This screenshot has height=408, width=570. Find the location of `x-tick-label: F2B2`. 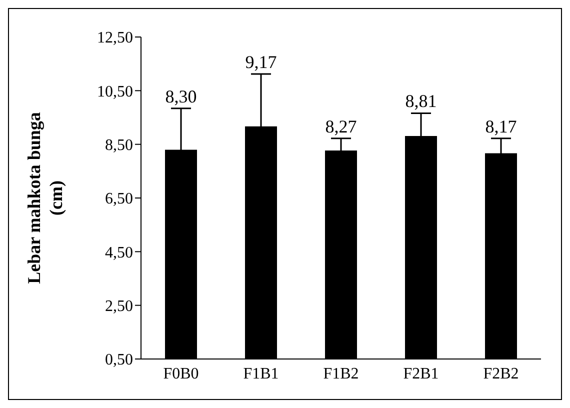

x-tick-label: F2B2 is located at coordinates (501, 373).